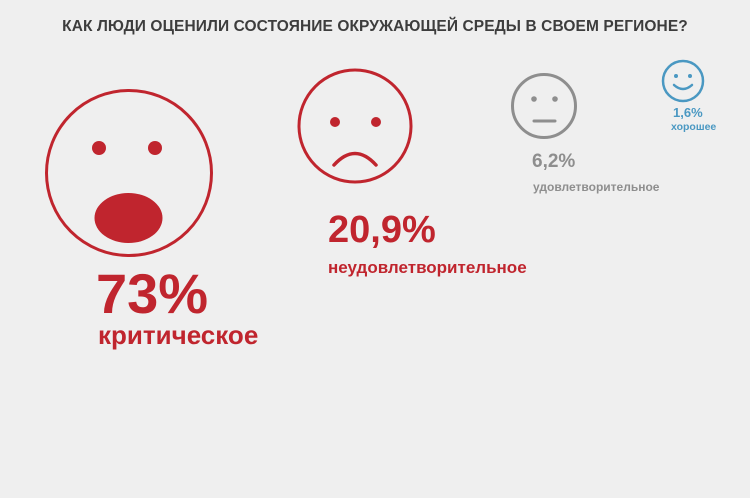  I want to click on happy-face-icon, so click(683, 81).